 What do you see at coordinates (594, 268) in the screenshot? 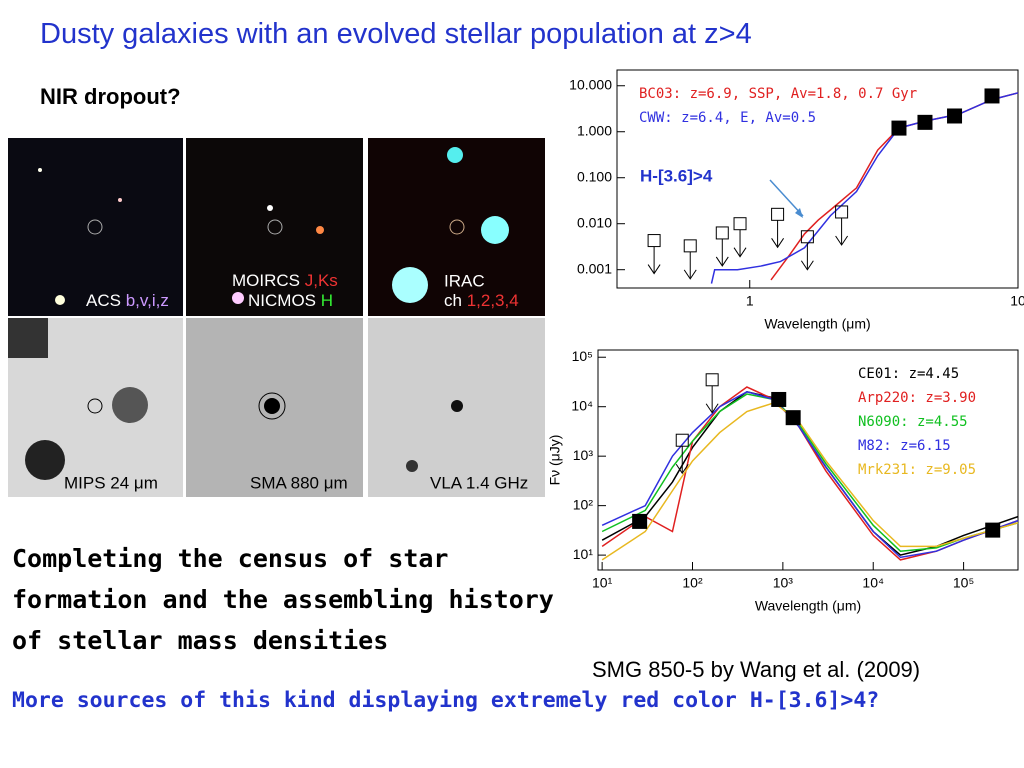
I see `y-tick-label: 0.001` at bounding box center [594, 268].